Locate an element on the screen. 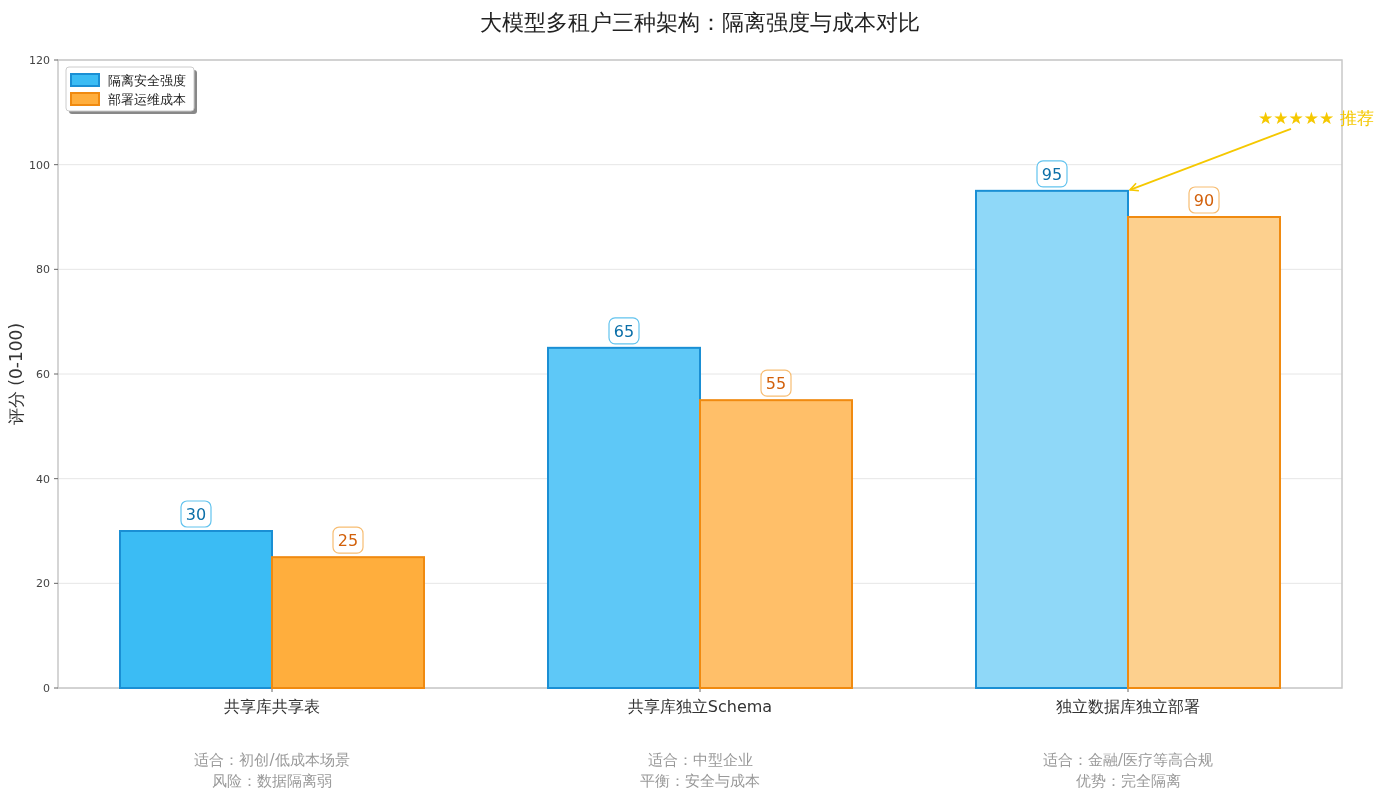  text: 适合：金融/医疗等高合规 is located at coordinates (1128, 760).